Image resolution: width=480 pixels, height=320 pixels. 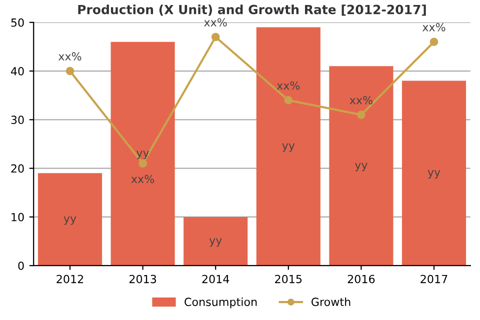 What do you see at coordinates (17, 120) in the screenshot?
I see `y-tick-label: 30` at bounding box center [17, 120].